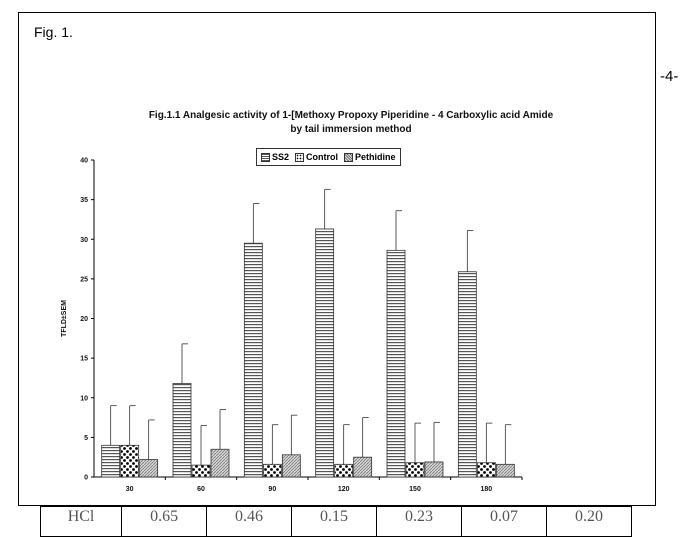 The height and width of the screenshot is (537, 690). I want to click on table-cell: 0.15, so click(334, 521).